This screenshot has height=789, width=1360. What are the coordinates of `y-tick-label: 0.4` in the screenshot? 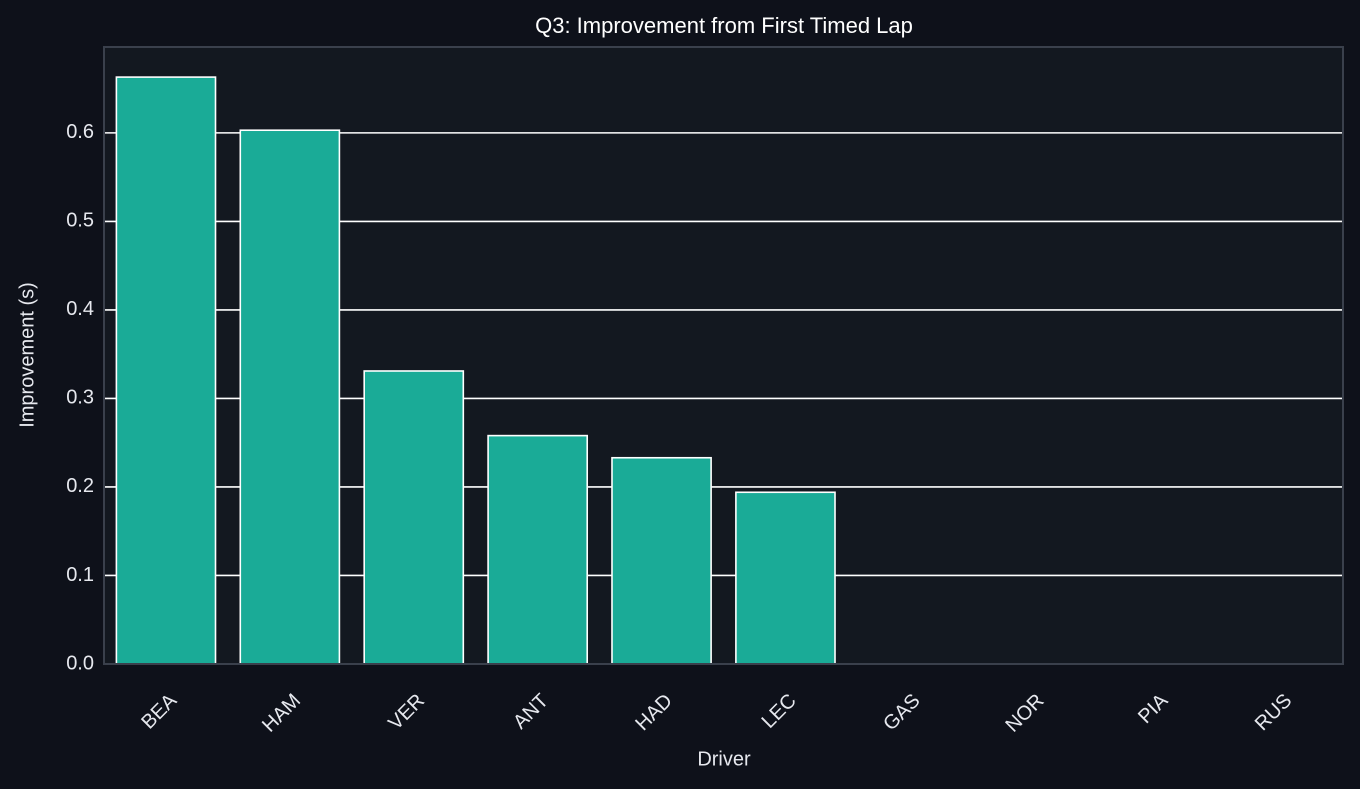 It's located at (80, 309).